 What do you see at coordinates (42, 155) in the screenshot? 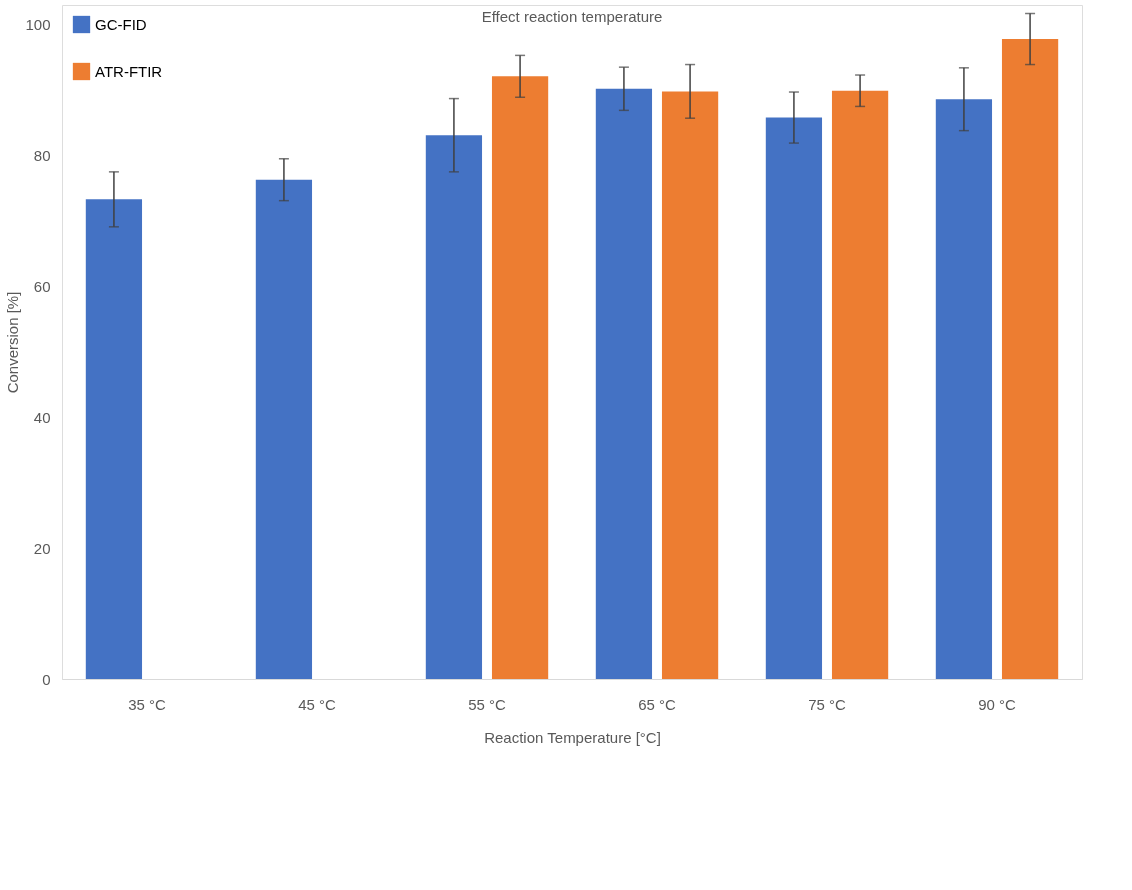
I see `y-tick-label: 80` at bounding box center [42, 155].